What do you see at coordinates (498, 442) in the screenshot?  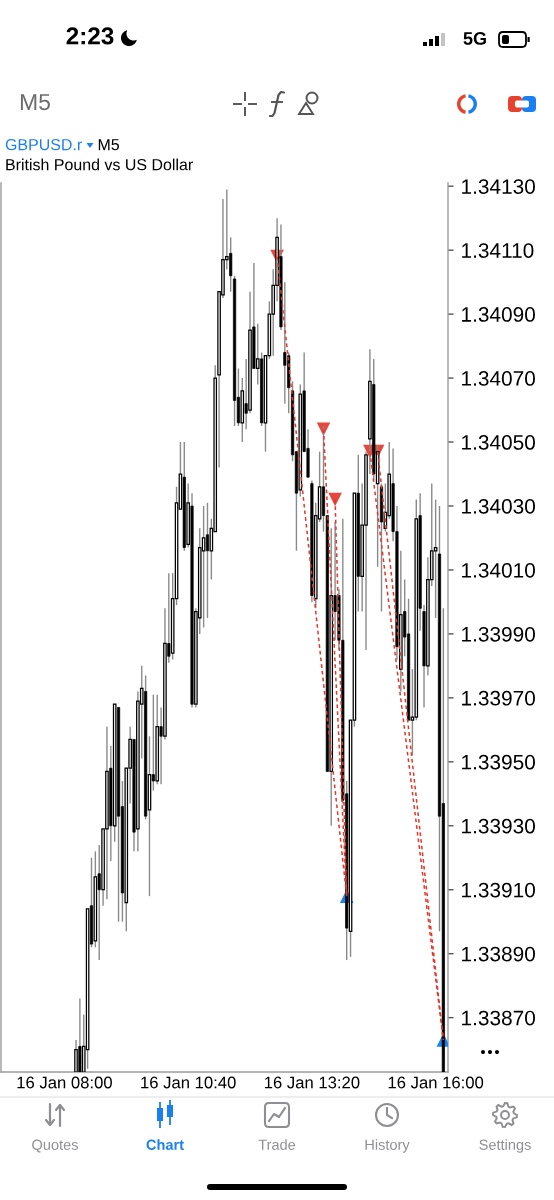 I see `y-tick-label: 1.34050` at bounding box center [498, 442].